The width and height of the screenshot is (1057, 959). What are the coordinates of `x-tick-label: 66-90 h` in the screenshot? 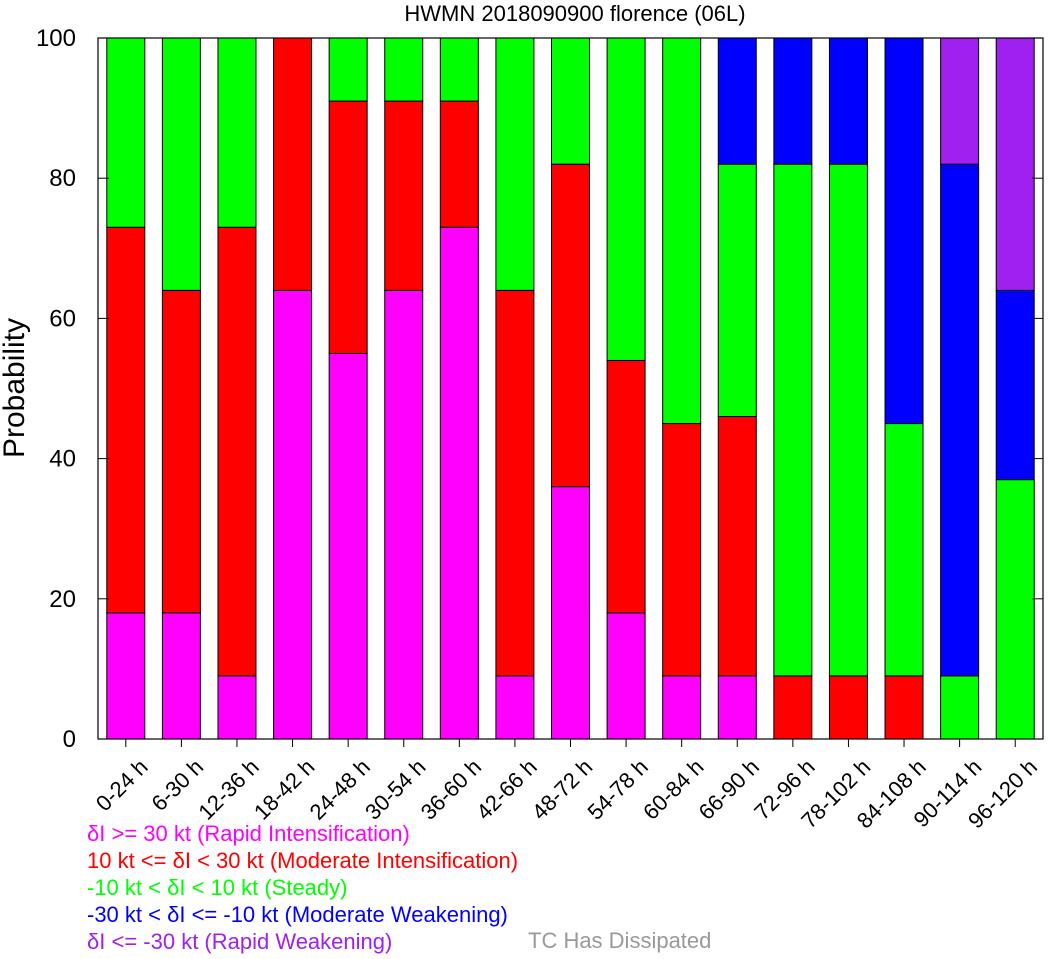 It's located at (729, 789).